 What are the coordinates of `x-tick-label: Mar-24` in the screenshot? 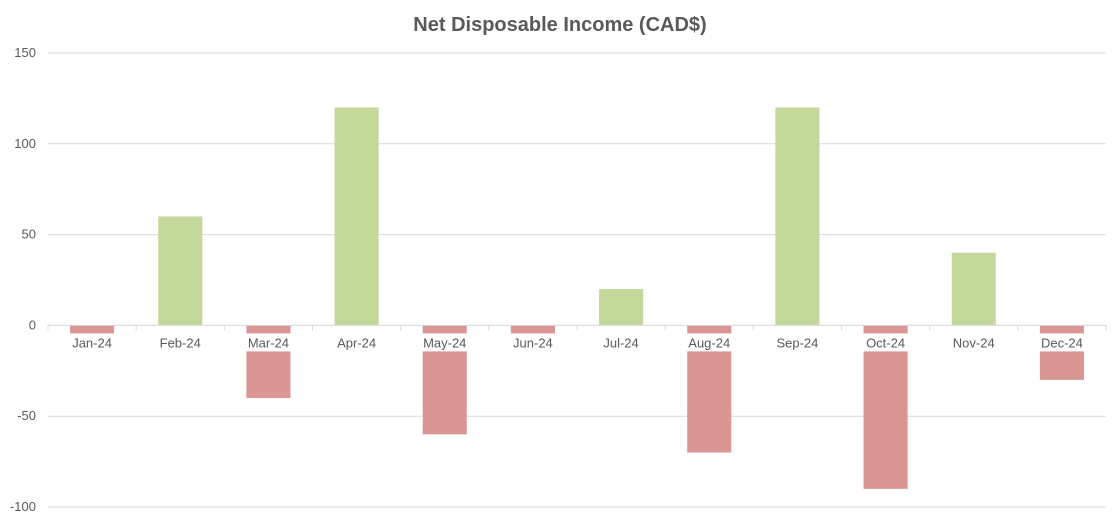 It's located at (268, 342).